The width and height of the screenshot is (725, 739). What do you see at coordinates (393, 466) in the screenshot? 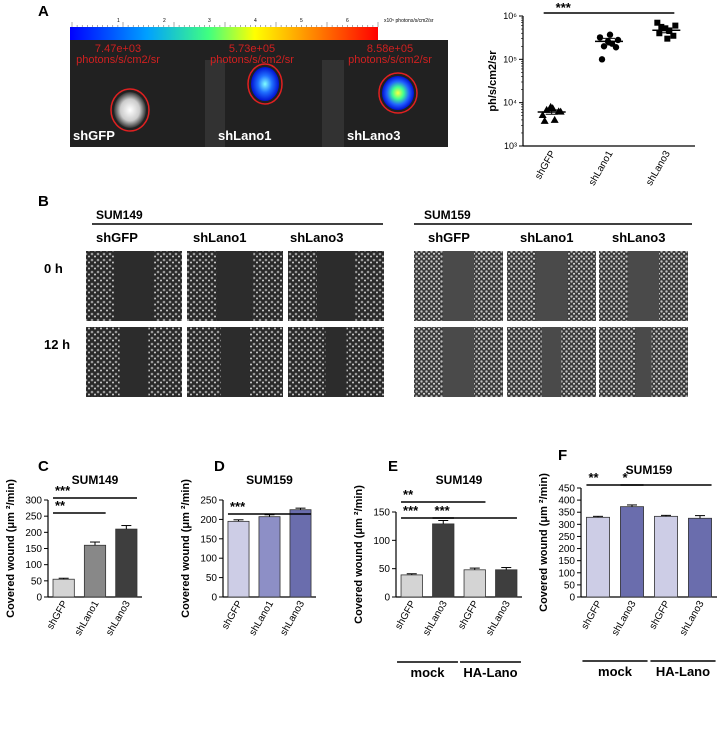
I see `panel-label-e: E` at bounding box center [393, 466].